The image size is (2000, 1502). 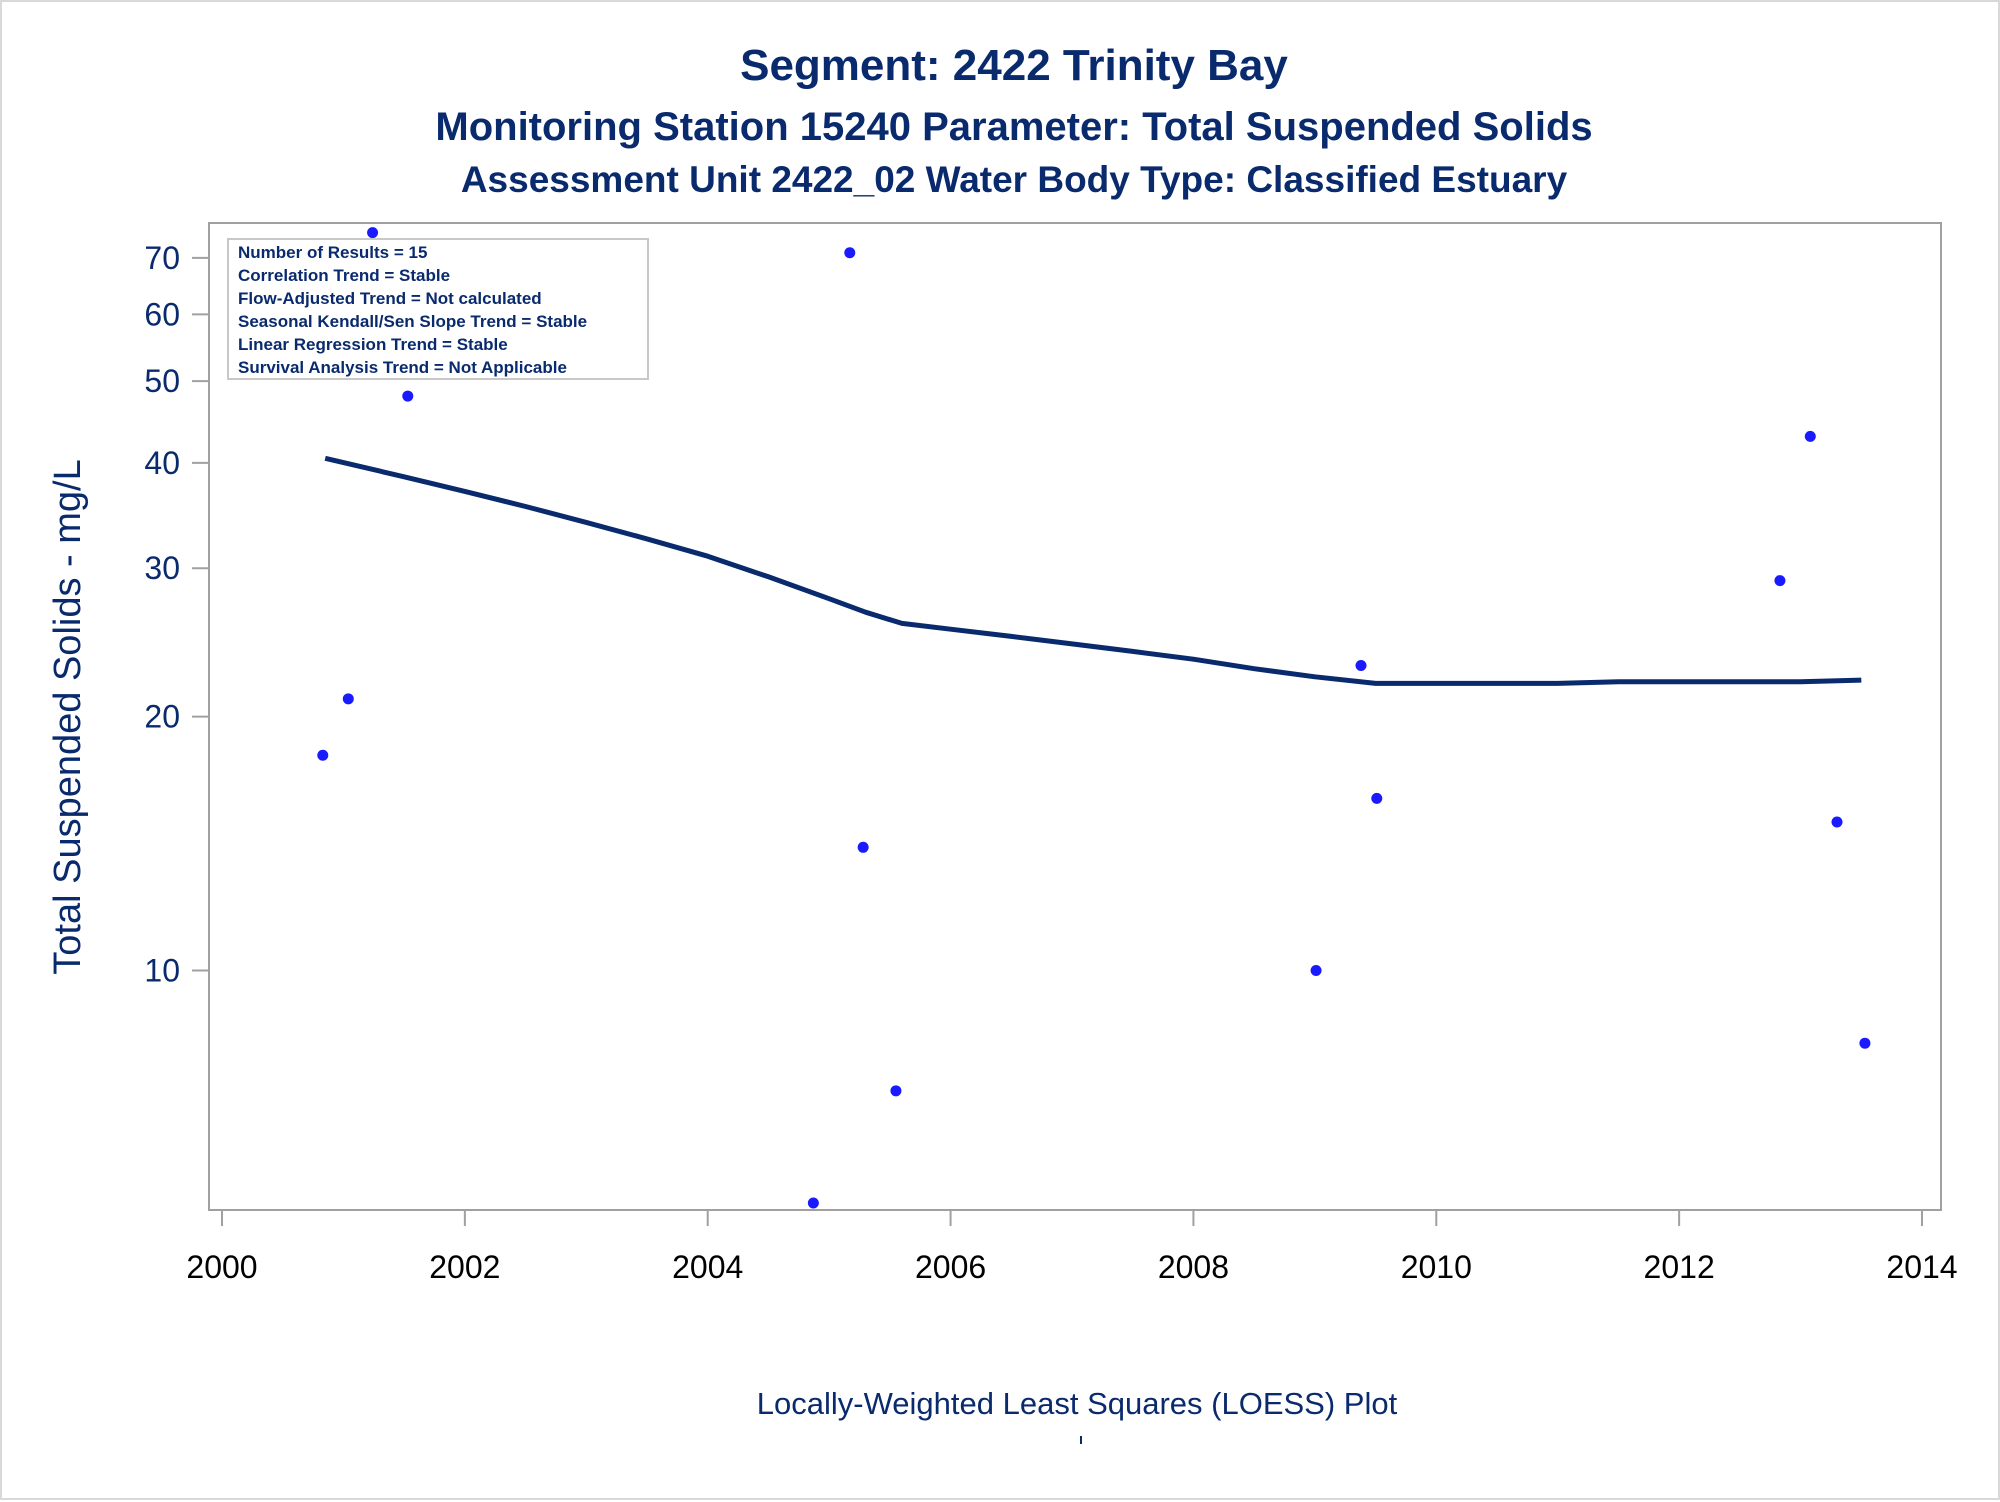 I want to click on stat-line: Linear Regression Trend = Stable, so click(x=373, y=344).